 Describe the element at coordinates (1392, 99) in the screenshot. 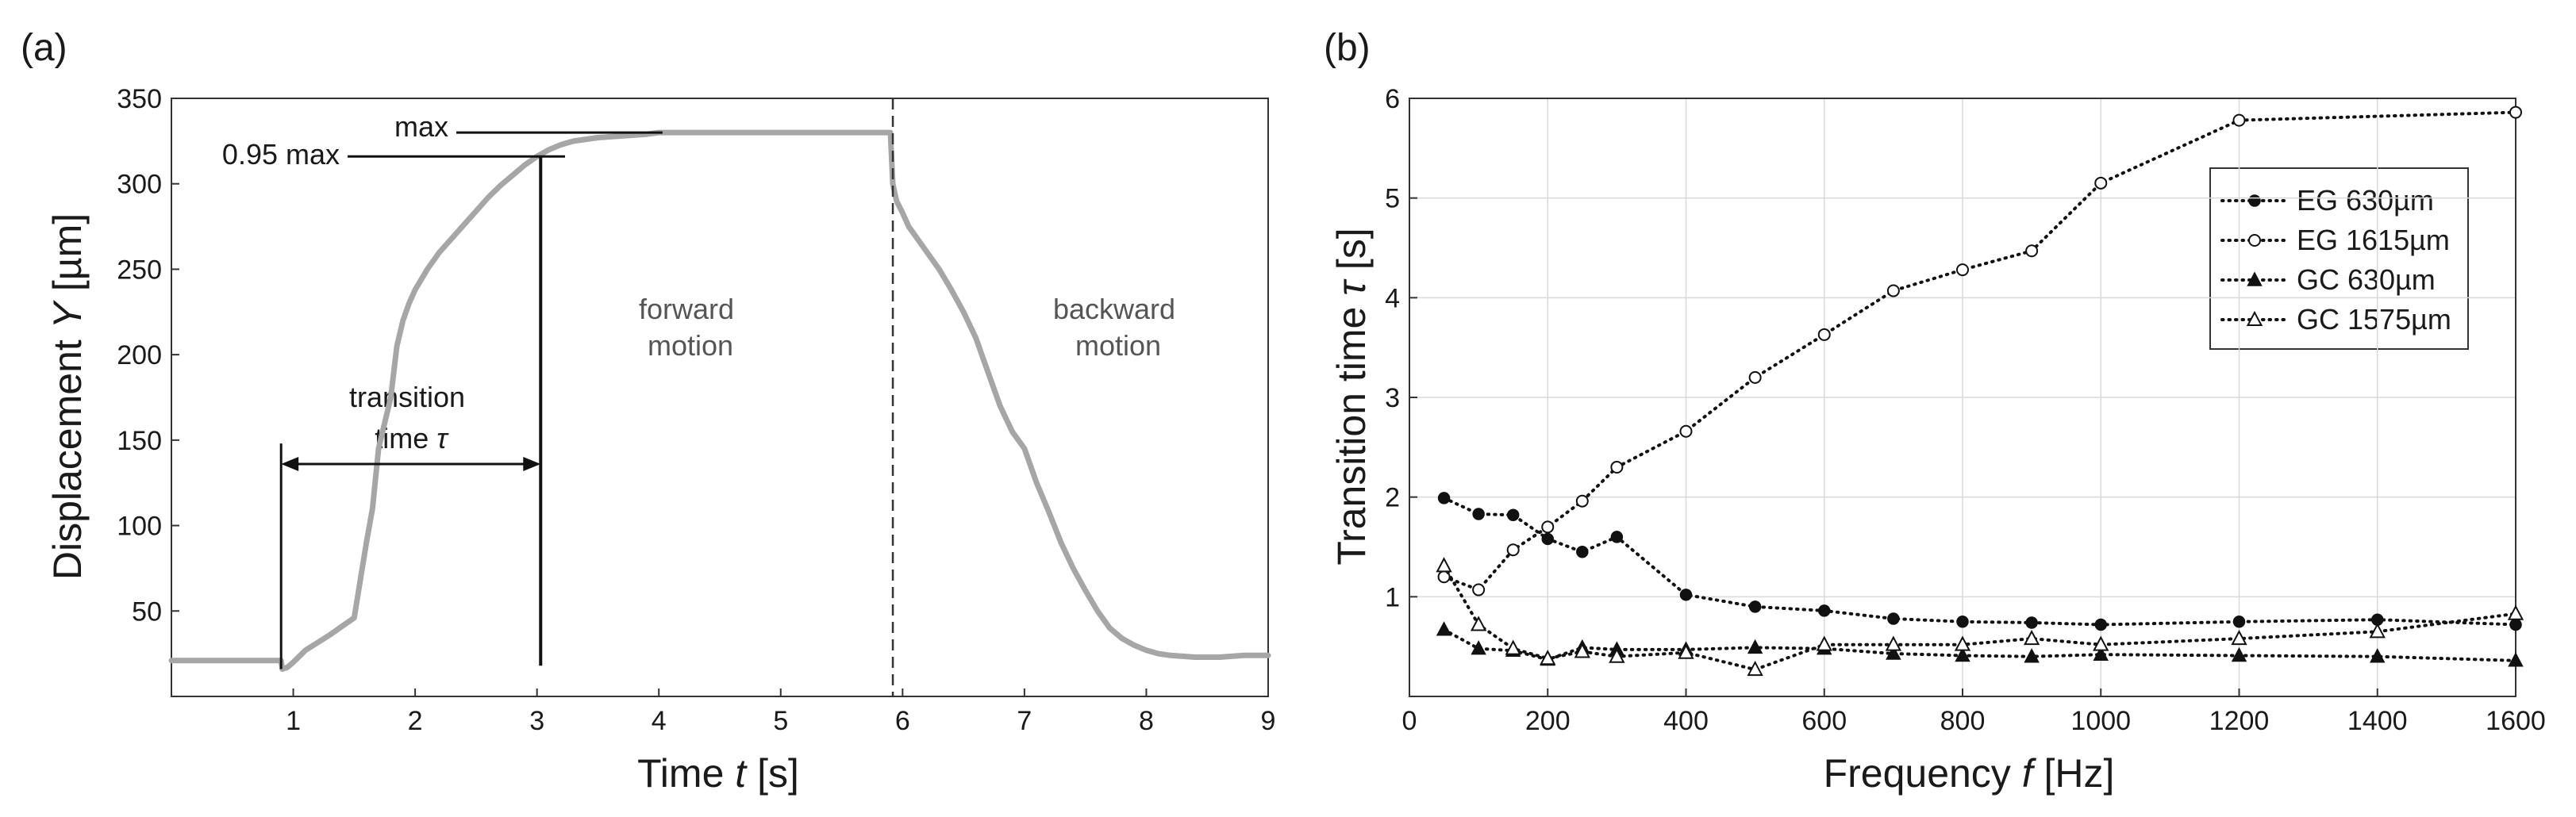

I see `y-tick-label-b: 6` at that location.